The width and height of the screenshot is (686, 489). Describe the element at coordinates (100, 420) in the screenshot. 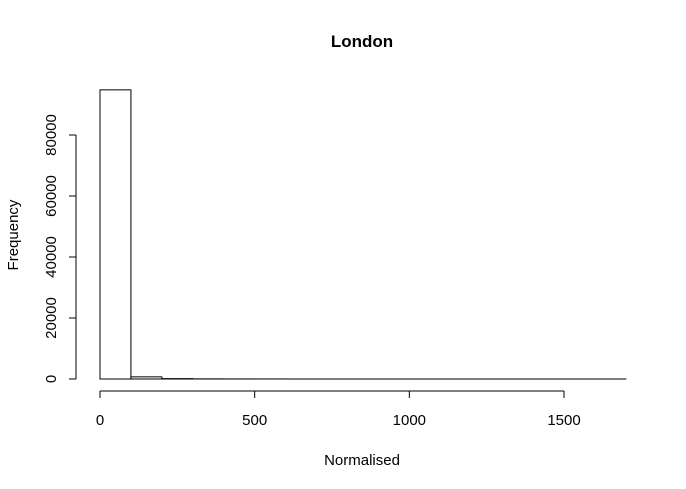

I see `x-tick-label: 0` at that location.